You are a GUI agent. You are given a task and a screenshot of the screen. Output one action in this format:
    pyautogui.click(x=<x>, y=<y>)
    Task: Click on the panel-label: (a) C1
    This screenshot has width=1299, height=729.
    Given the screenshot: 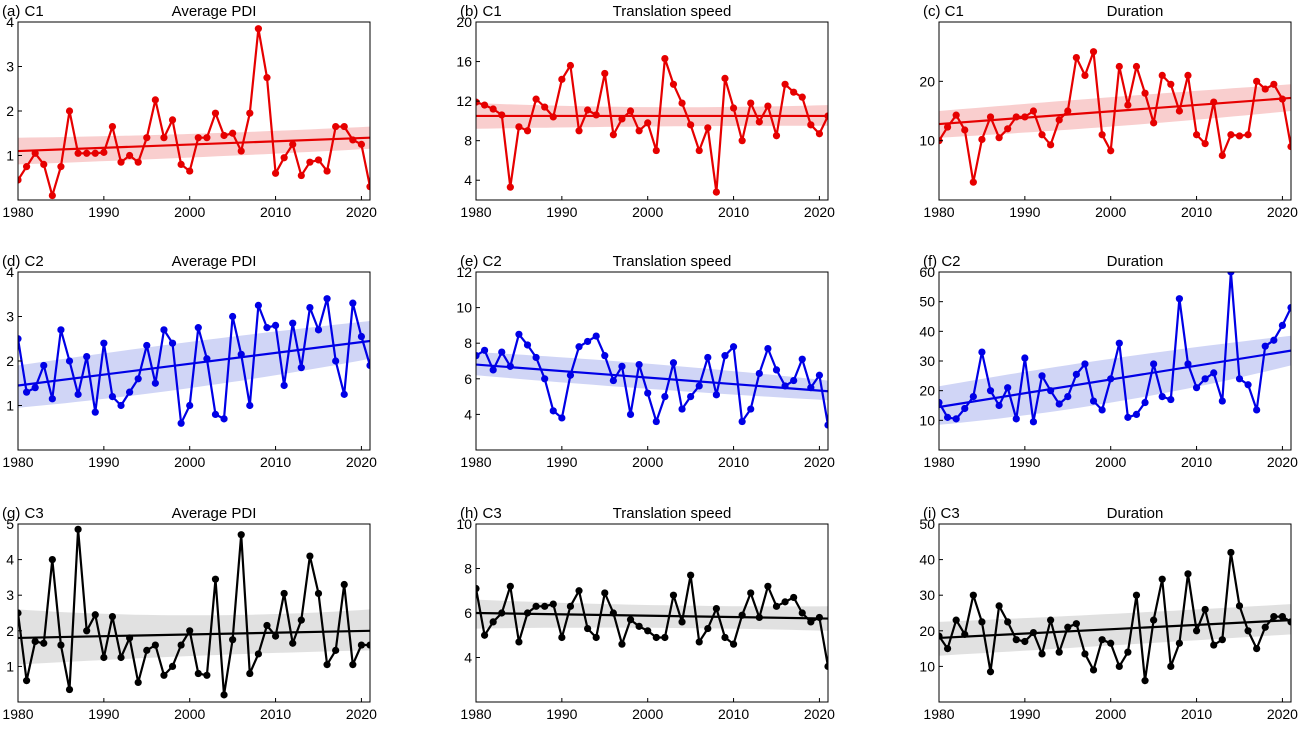 What is the action you would take?
    pyautogui.click(x=23, y=11)
    